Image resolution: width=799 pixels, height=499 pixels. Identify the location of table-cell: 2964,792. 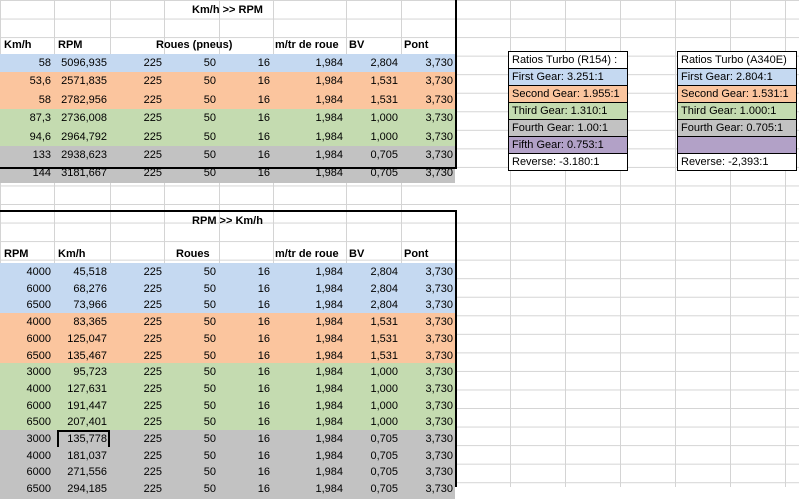
(84, 136).